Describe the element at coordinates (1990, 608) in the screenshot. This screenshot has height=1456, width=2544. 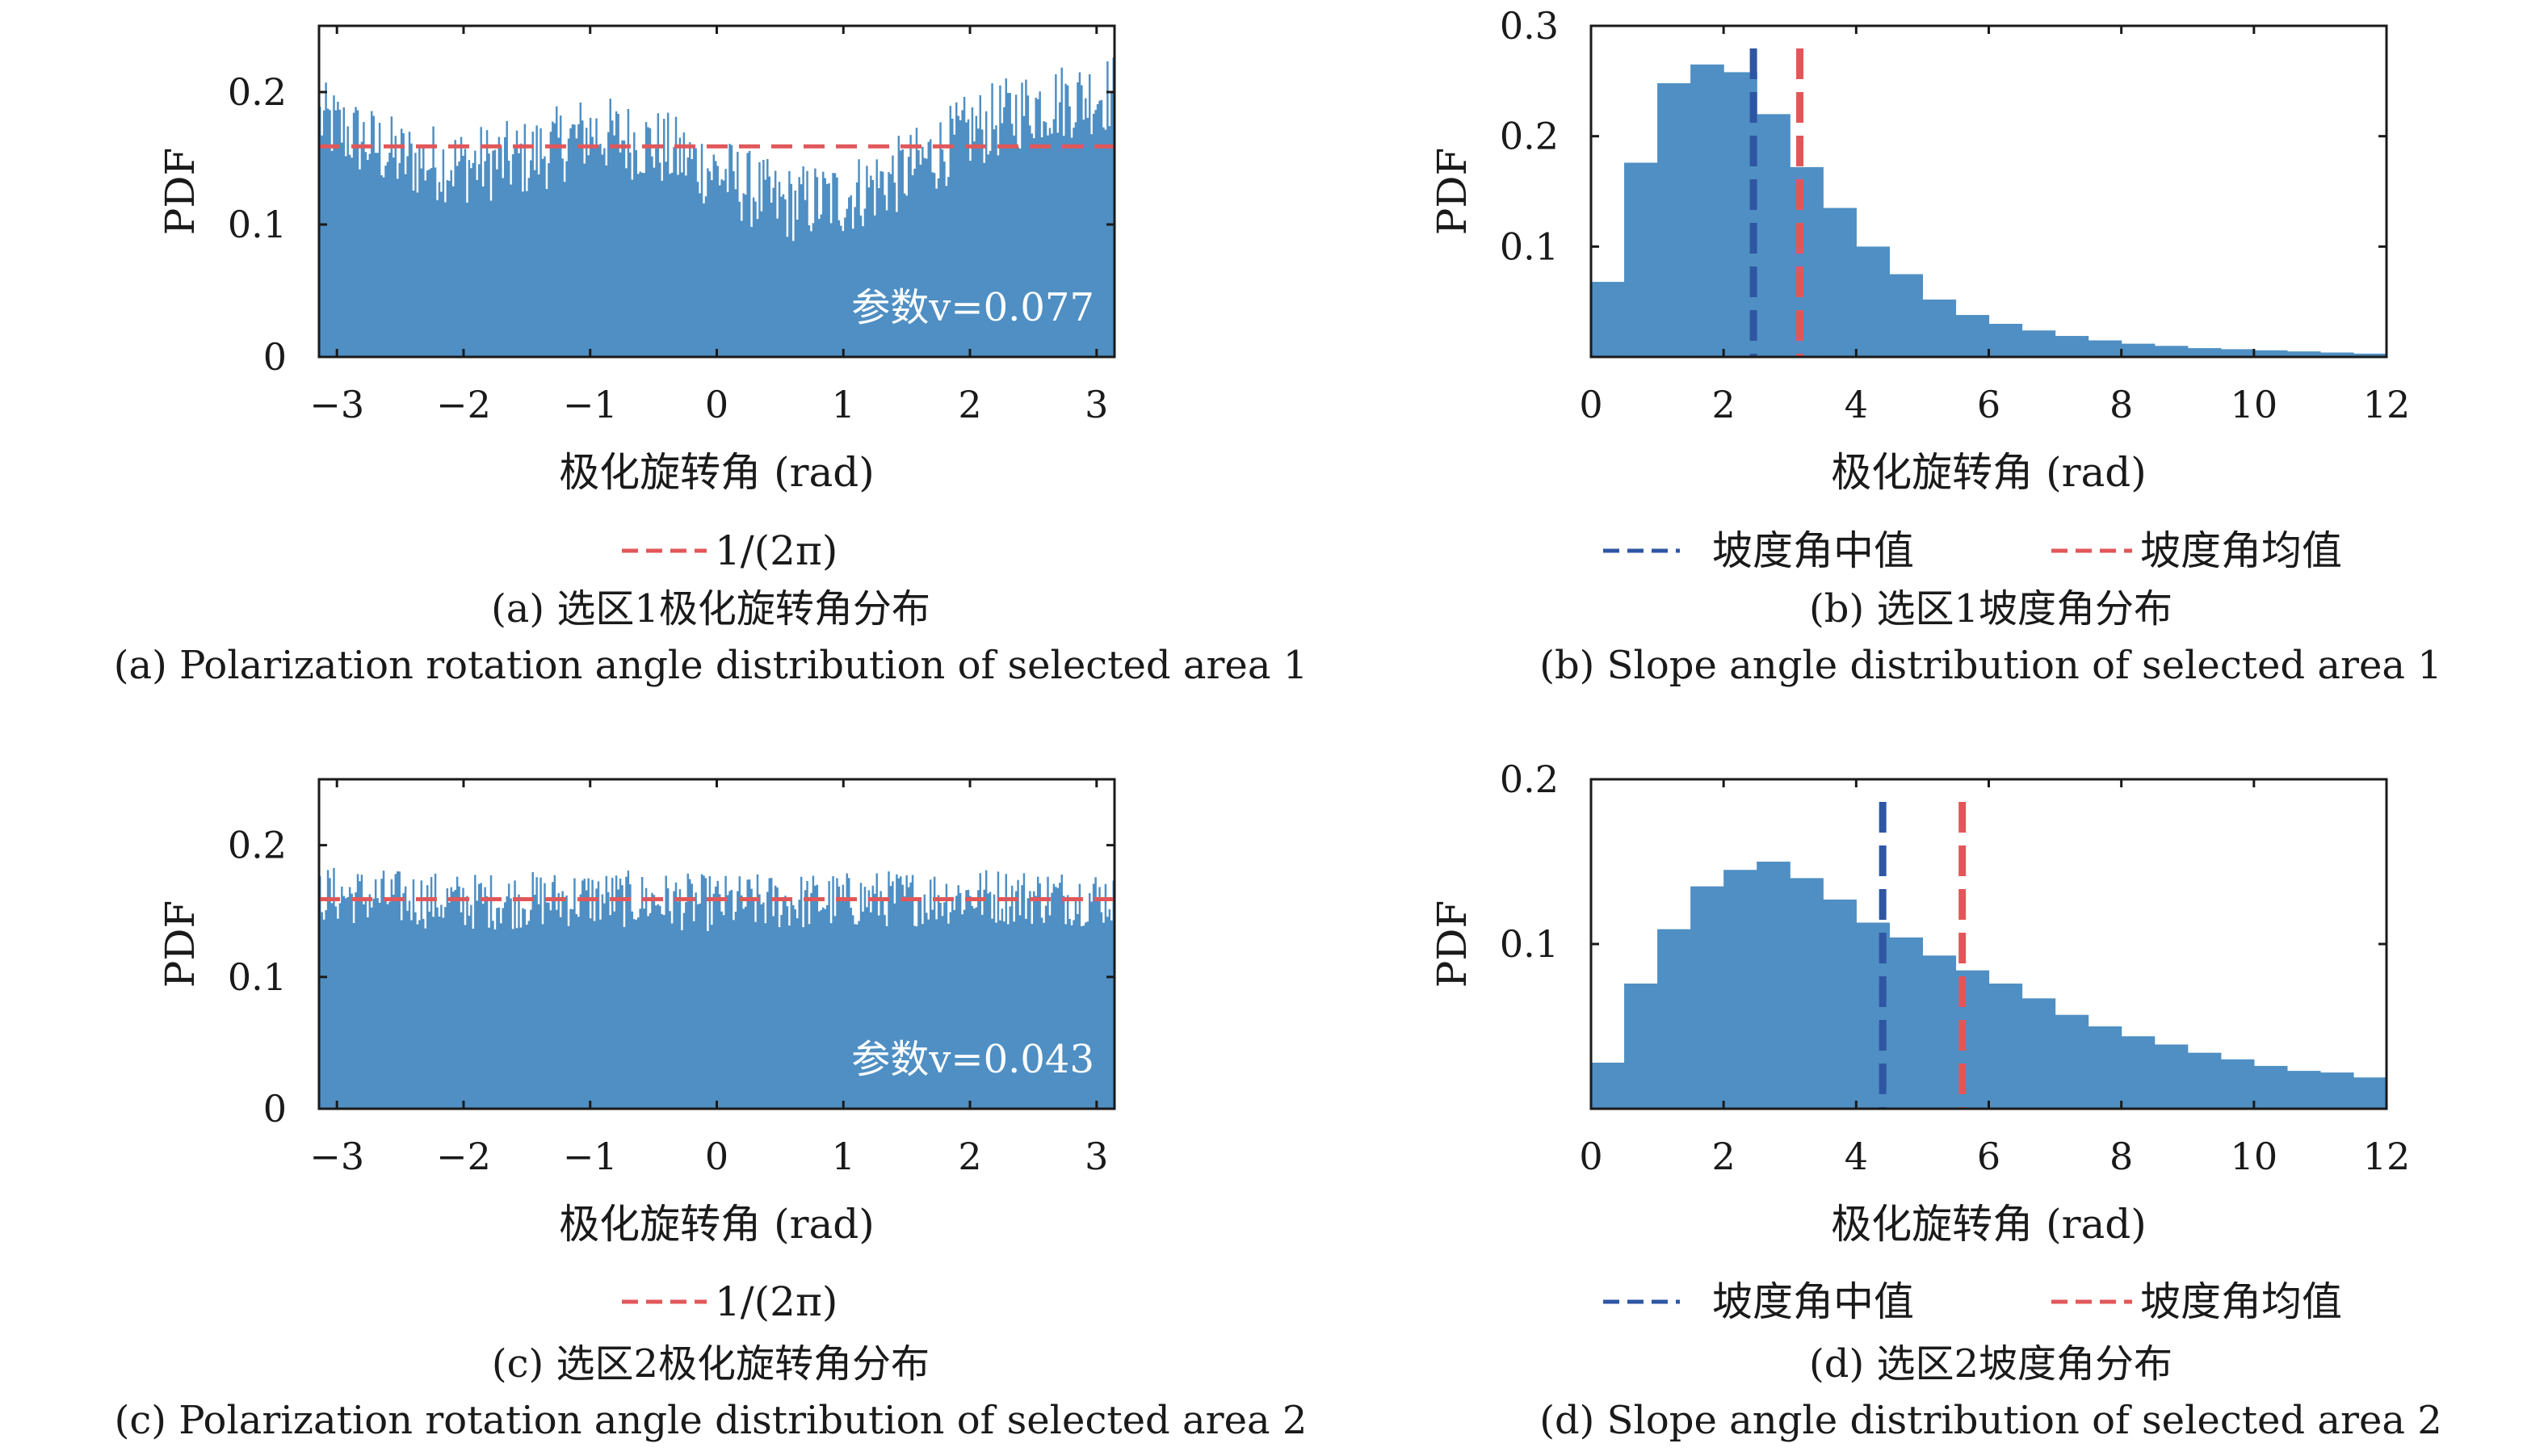
I see `caption-chinese: (b) 选区1坡度角分布` at that location.